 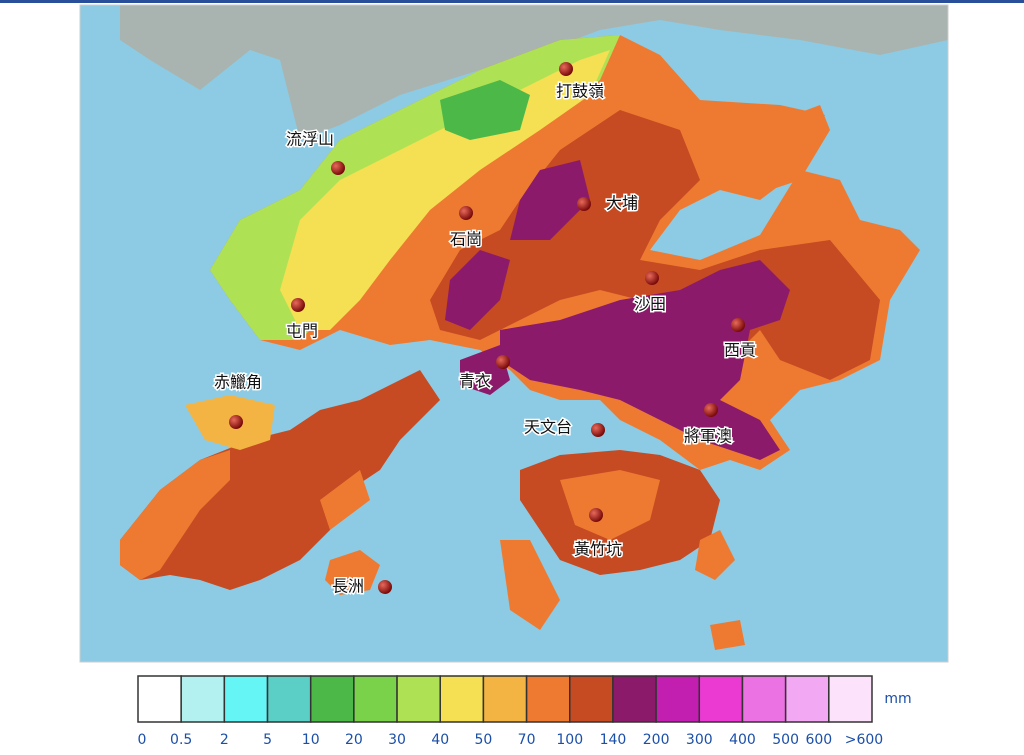 What do you see at coordinates (142, 740) in the screenshot?
I see `legend-label: 0` at bounding box center [142, 740].